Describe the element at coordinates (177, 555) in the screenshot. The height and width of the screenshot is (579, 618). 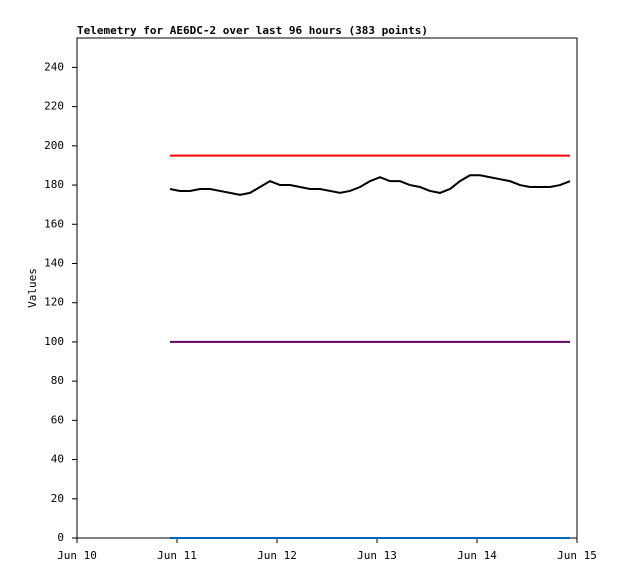
I see `x-tick-label: Jun 11` at that location.